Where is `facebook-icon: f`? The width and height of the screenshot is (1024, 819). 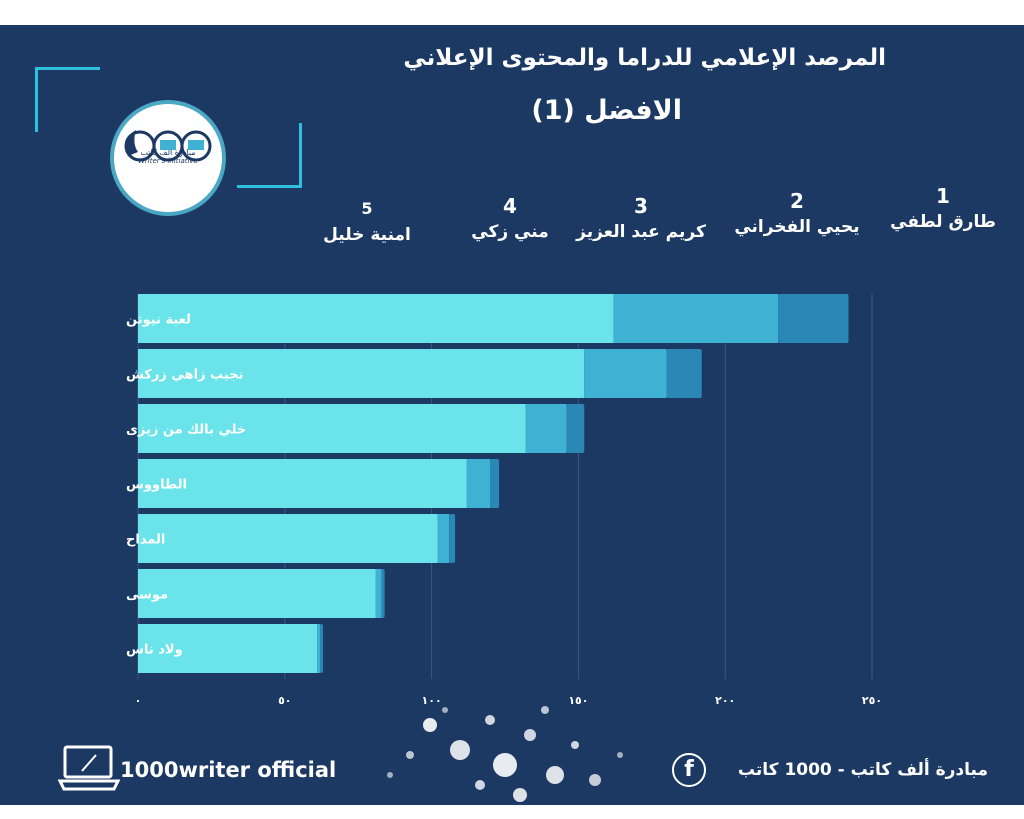 facebook-icon: f is located at coordinates (689, 770).